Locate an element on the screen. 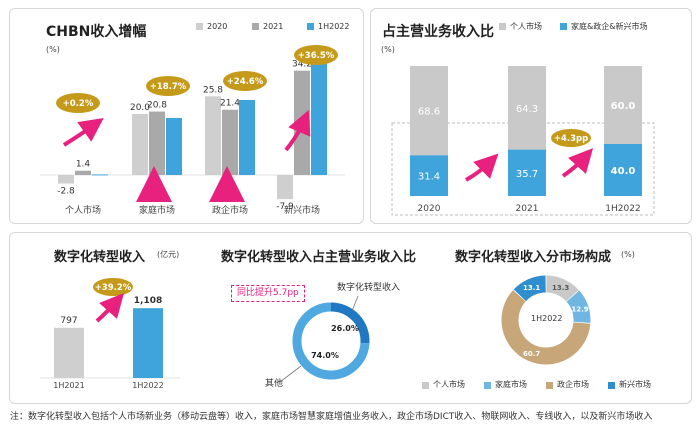  legend-swatch-personal is located at coordinates (502, 26).